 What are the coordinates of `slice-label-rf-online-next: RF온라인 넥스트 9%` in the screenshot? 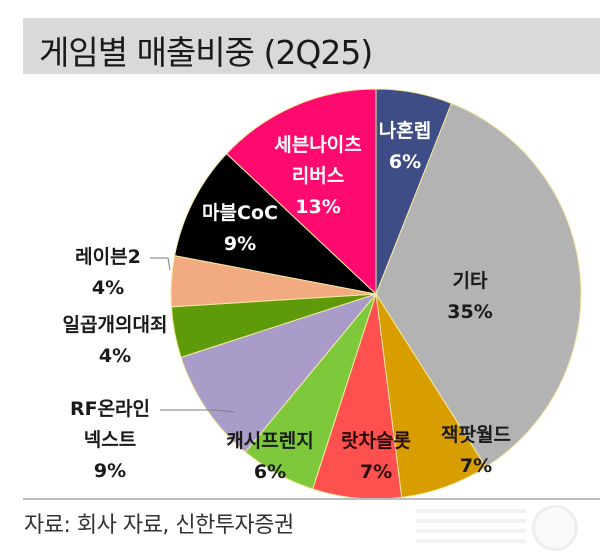 It's located at (110, 440).